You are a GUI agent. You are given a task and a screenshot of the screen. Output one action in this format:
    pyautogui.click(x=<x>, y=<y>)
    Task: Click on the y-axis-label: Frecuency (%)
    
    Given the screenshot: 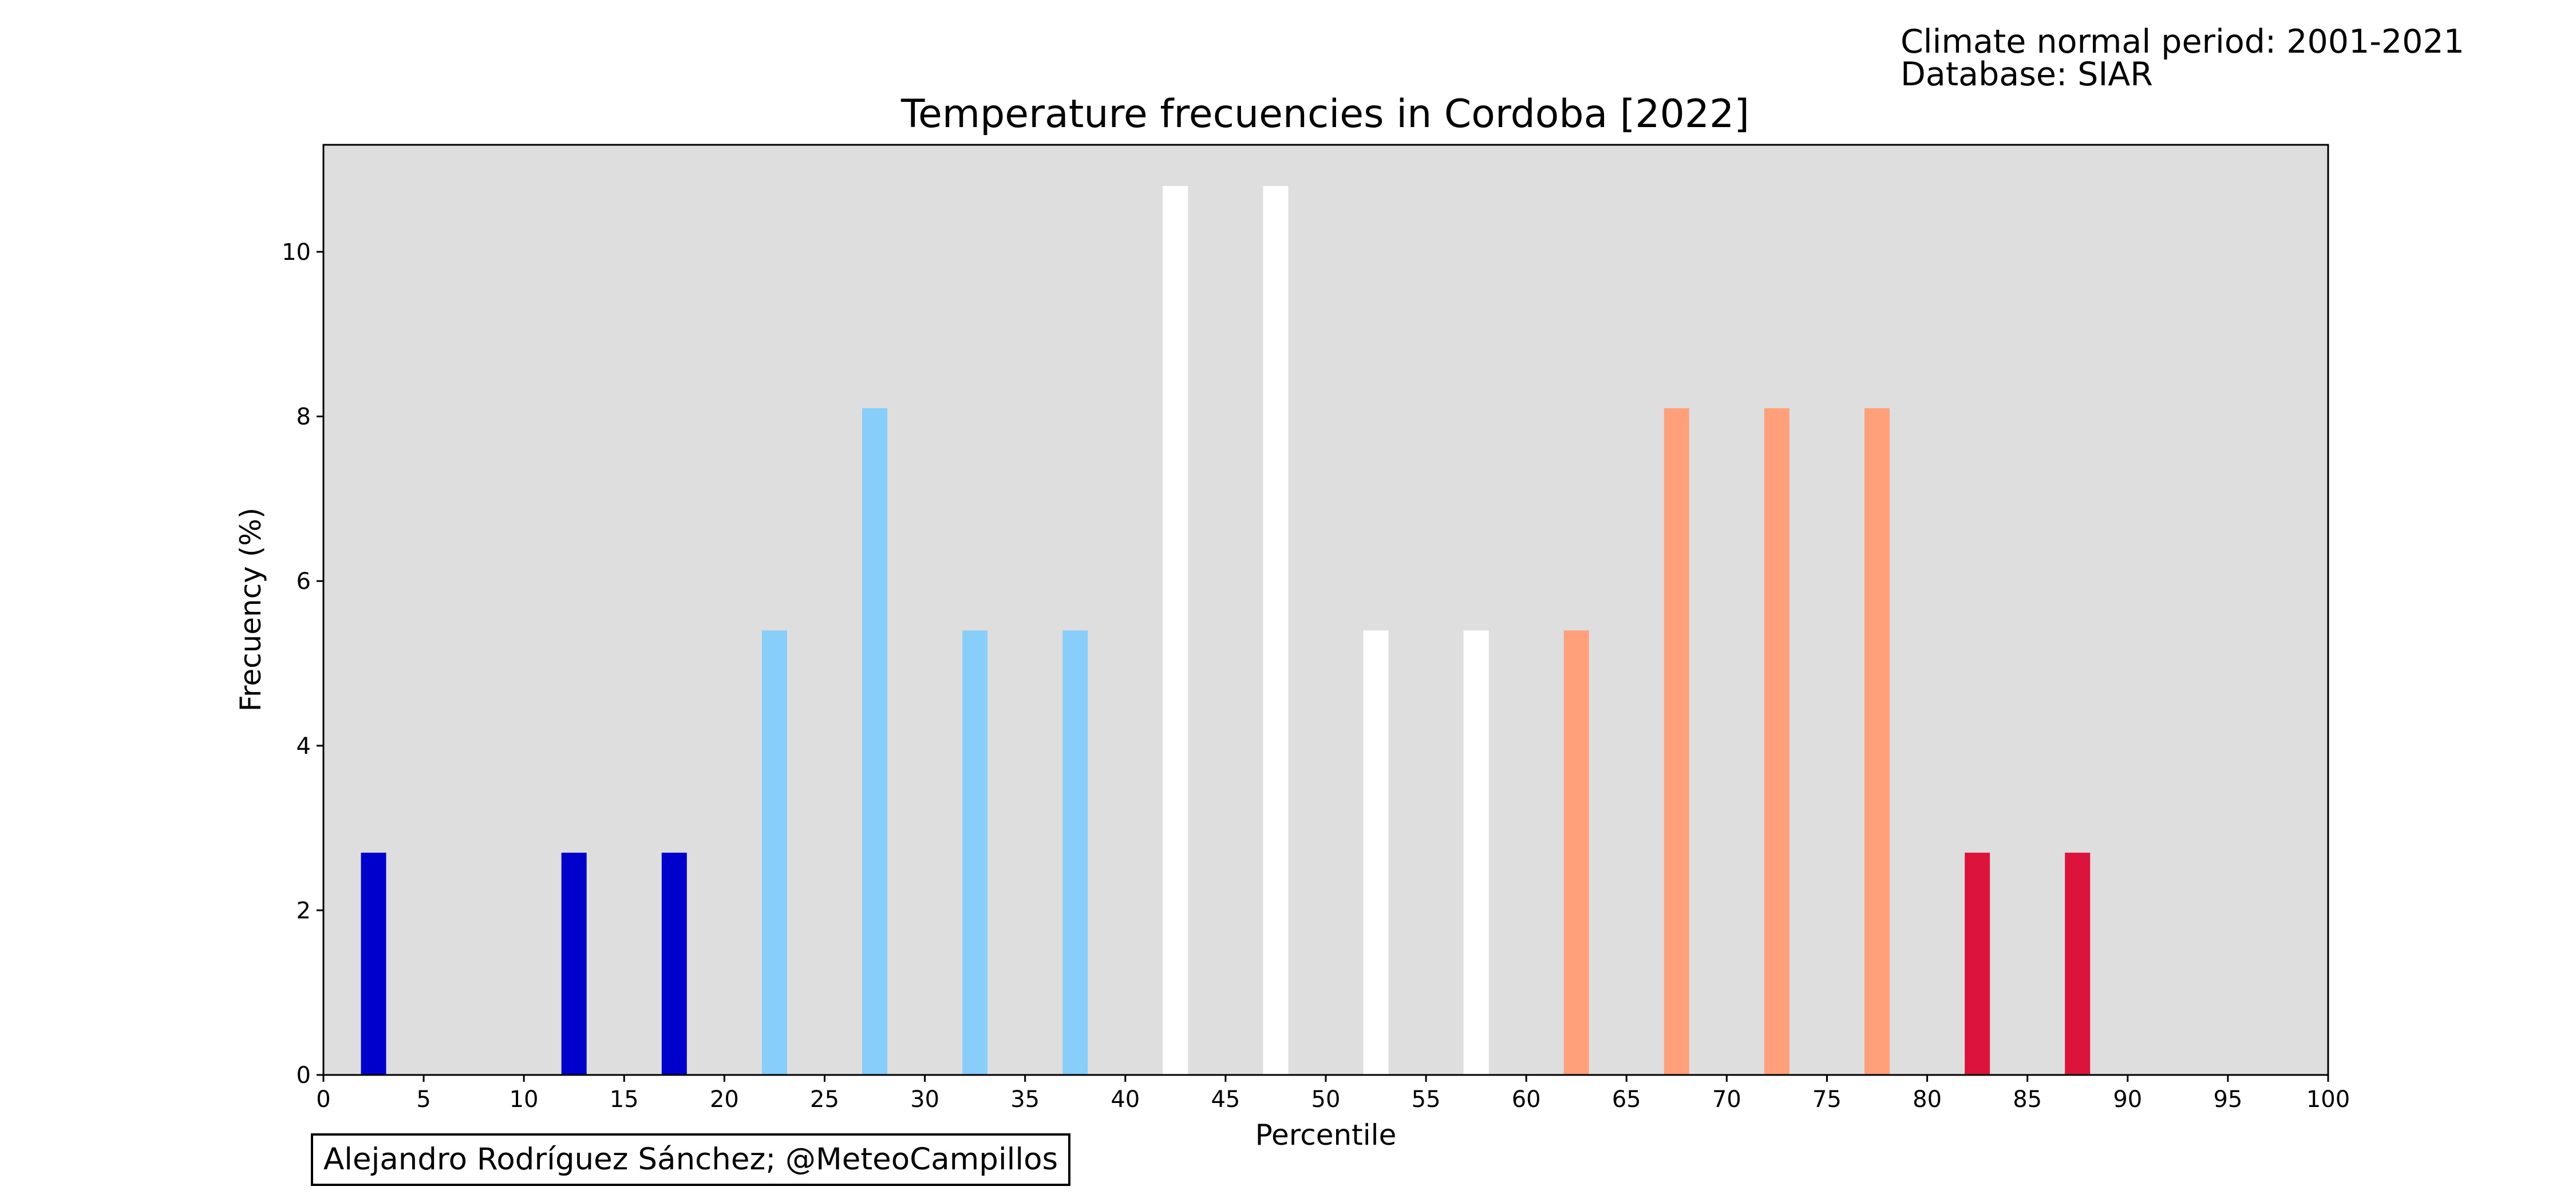 What is the action you would take?
    pyautogui.click(x=250, y=610)
    